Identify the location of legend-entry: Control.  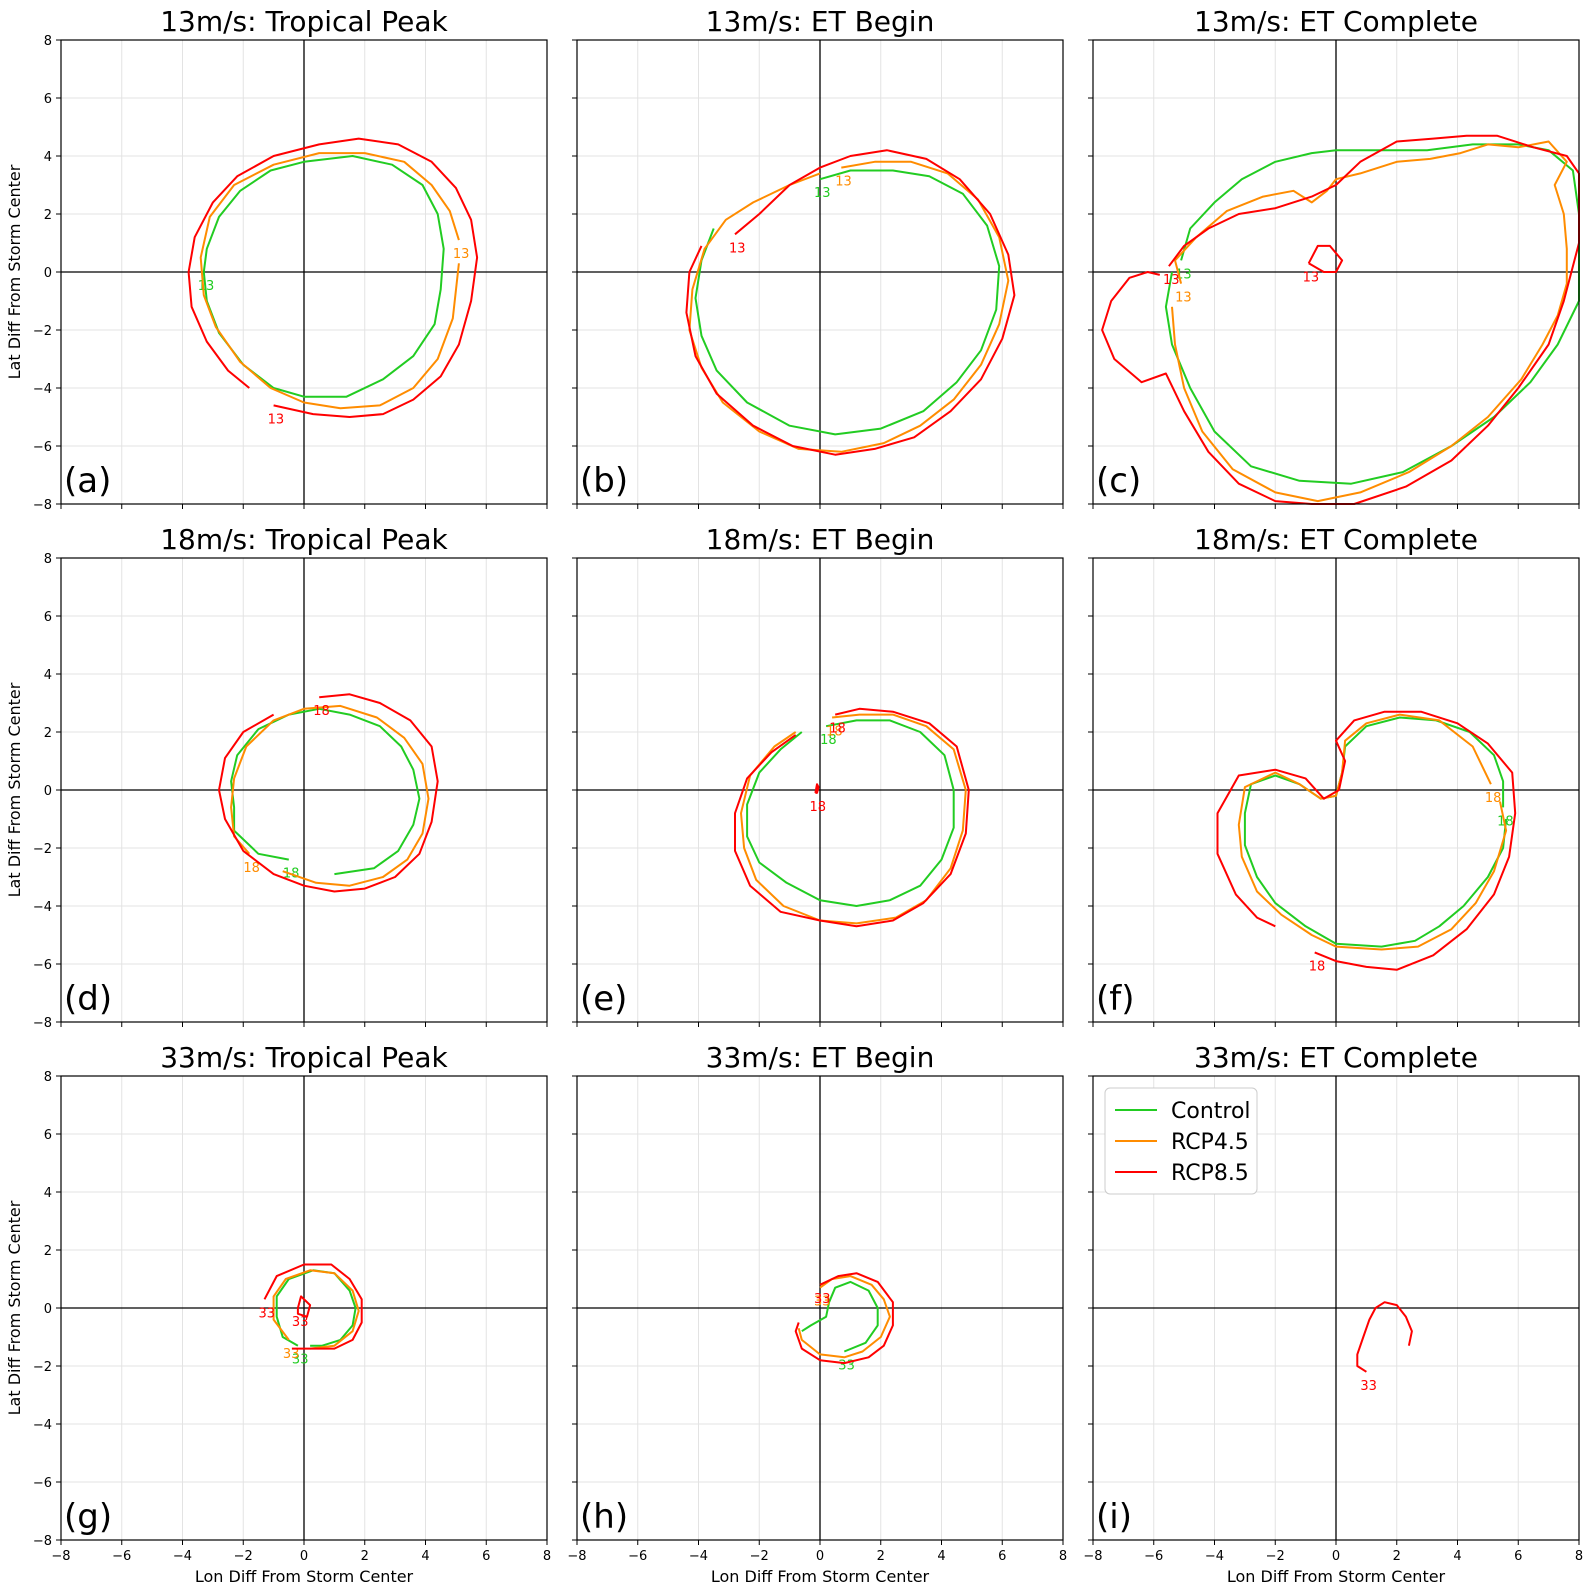
(1211, 1111).